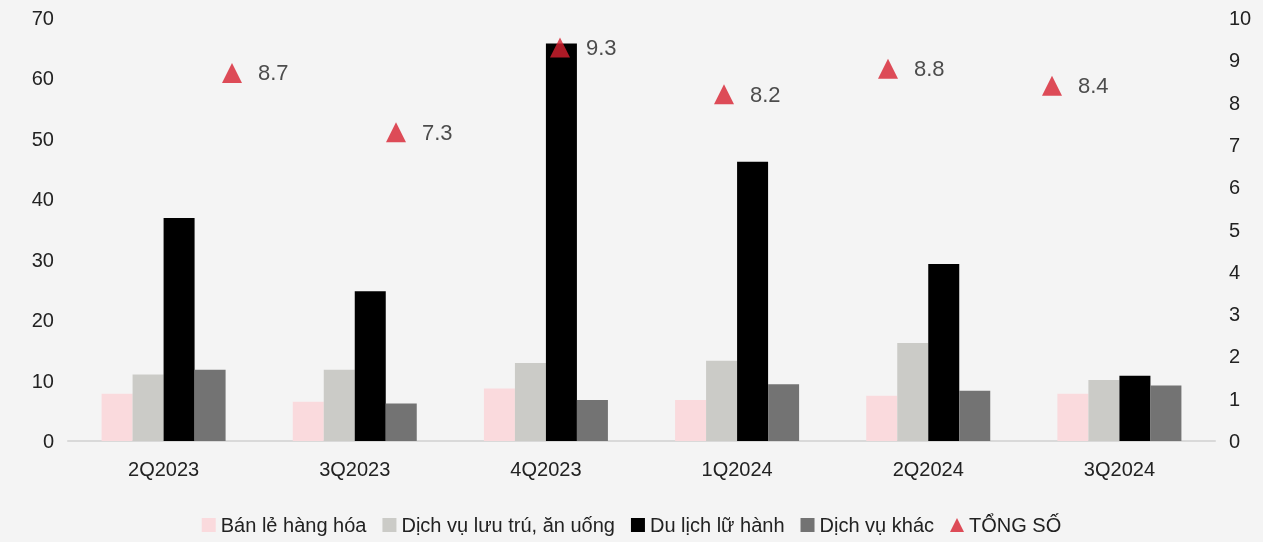 This screenshot has width=1263, height=542. What do you see at coordinates (1240, 18) in the screenshot?
I see `y2-tick-label: 10` at bounding box center [1240, 18].